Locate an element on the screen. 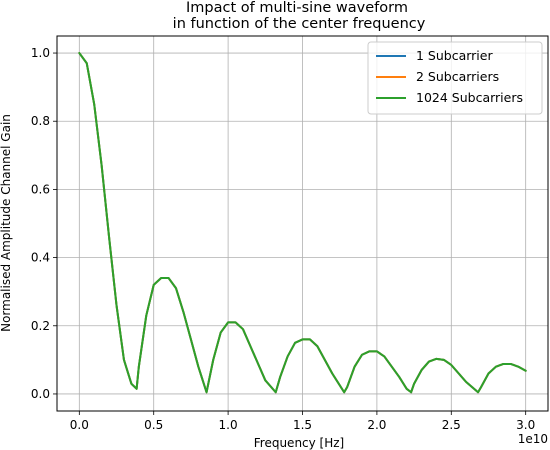 The height and width of the screenshot is (450, 550). y-tick-label: 1.0 is located at coordinates (40, 53).